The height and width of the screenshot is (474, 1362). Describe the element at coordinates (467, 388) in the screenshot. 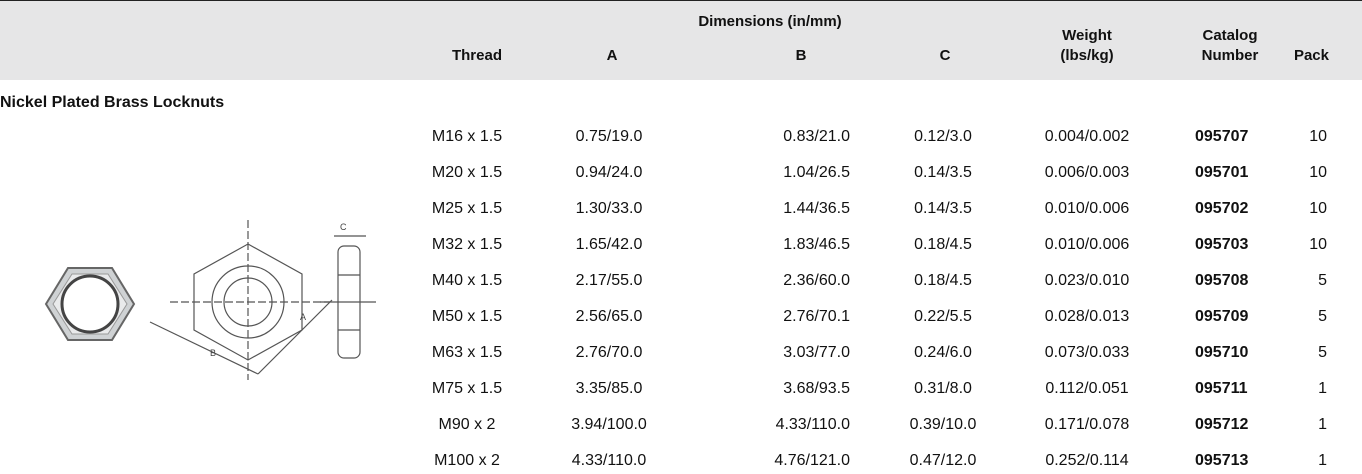

I see `table-cell: M75 x 1.5` at that location.